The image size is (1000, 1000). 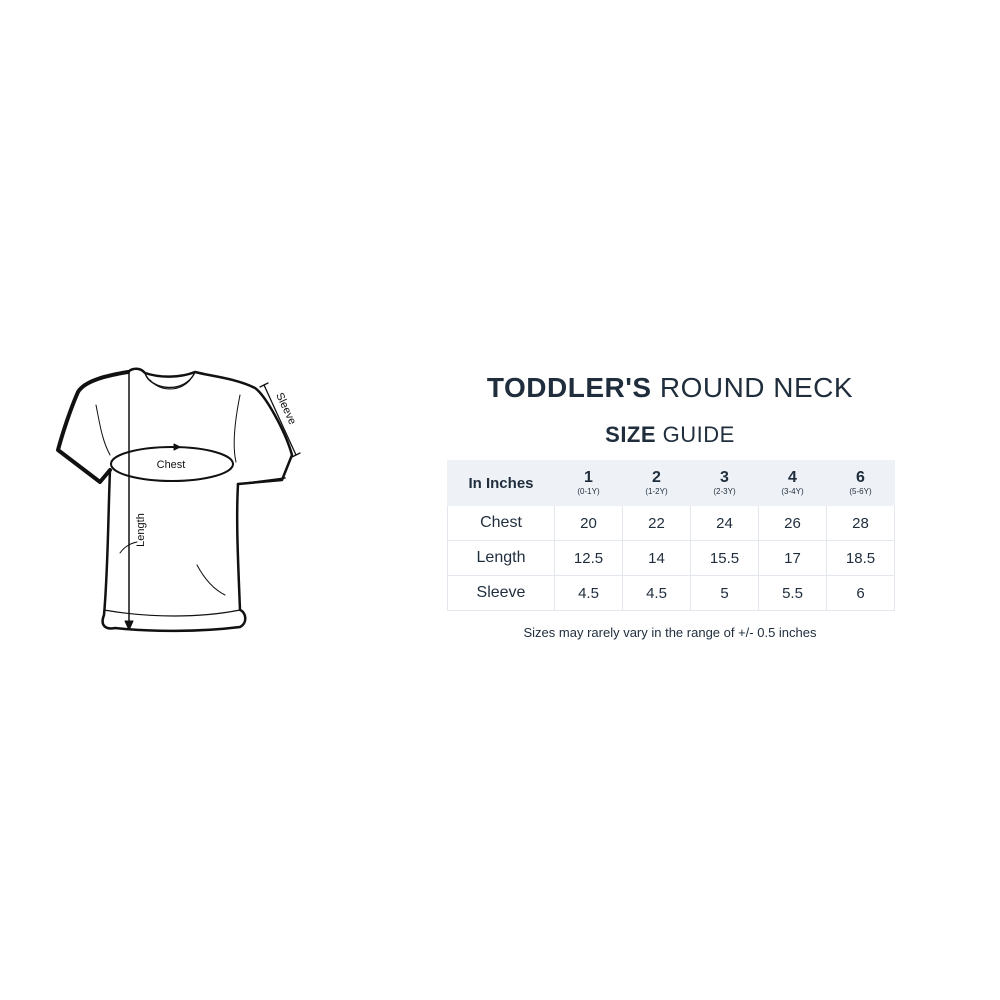 What do you see at coordinates (724, 523) in the screenshot?
I see `table-cell: 24` at bounding box center [724, 523].